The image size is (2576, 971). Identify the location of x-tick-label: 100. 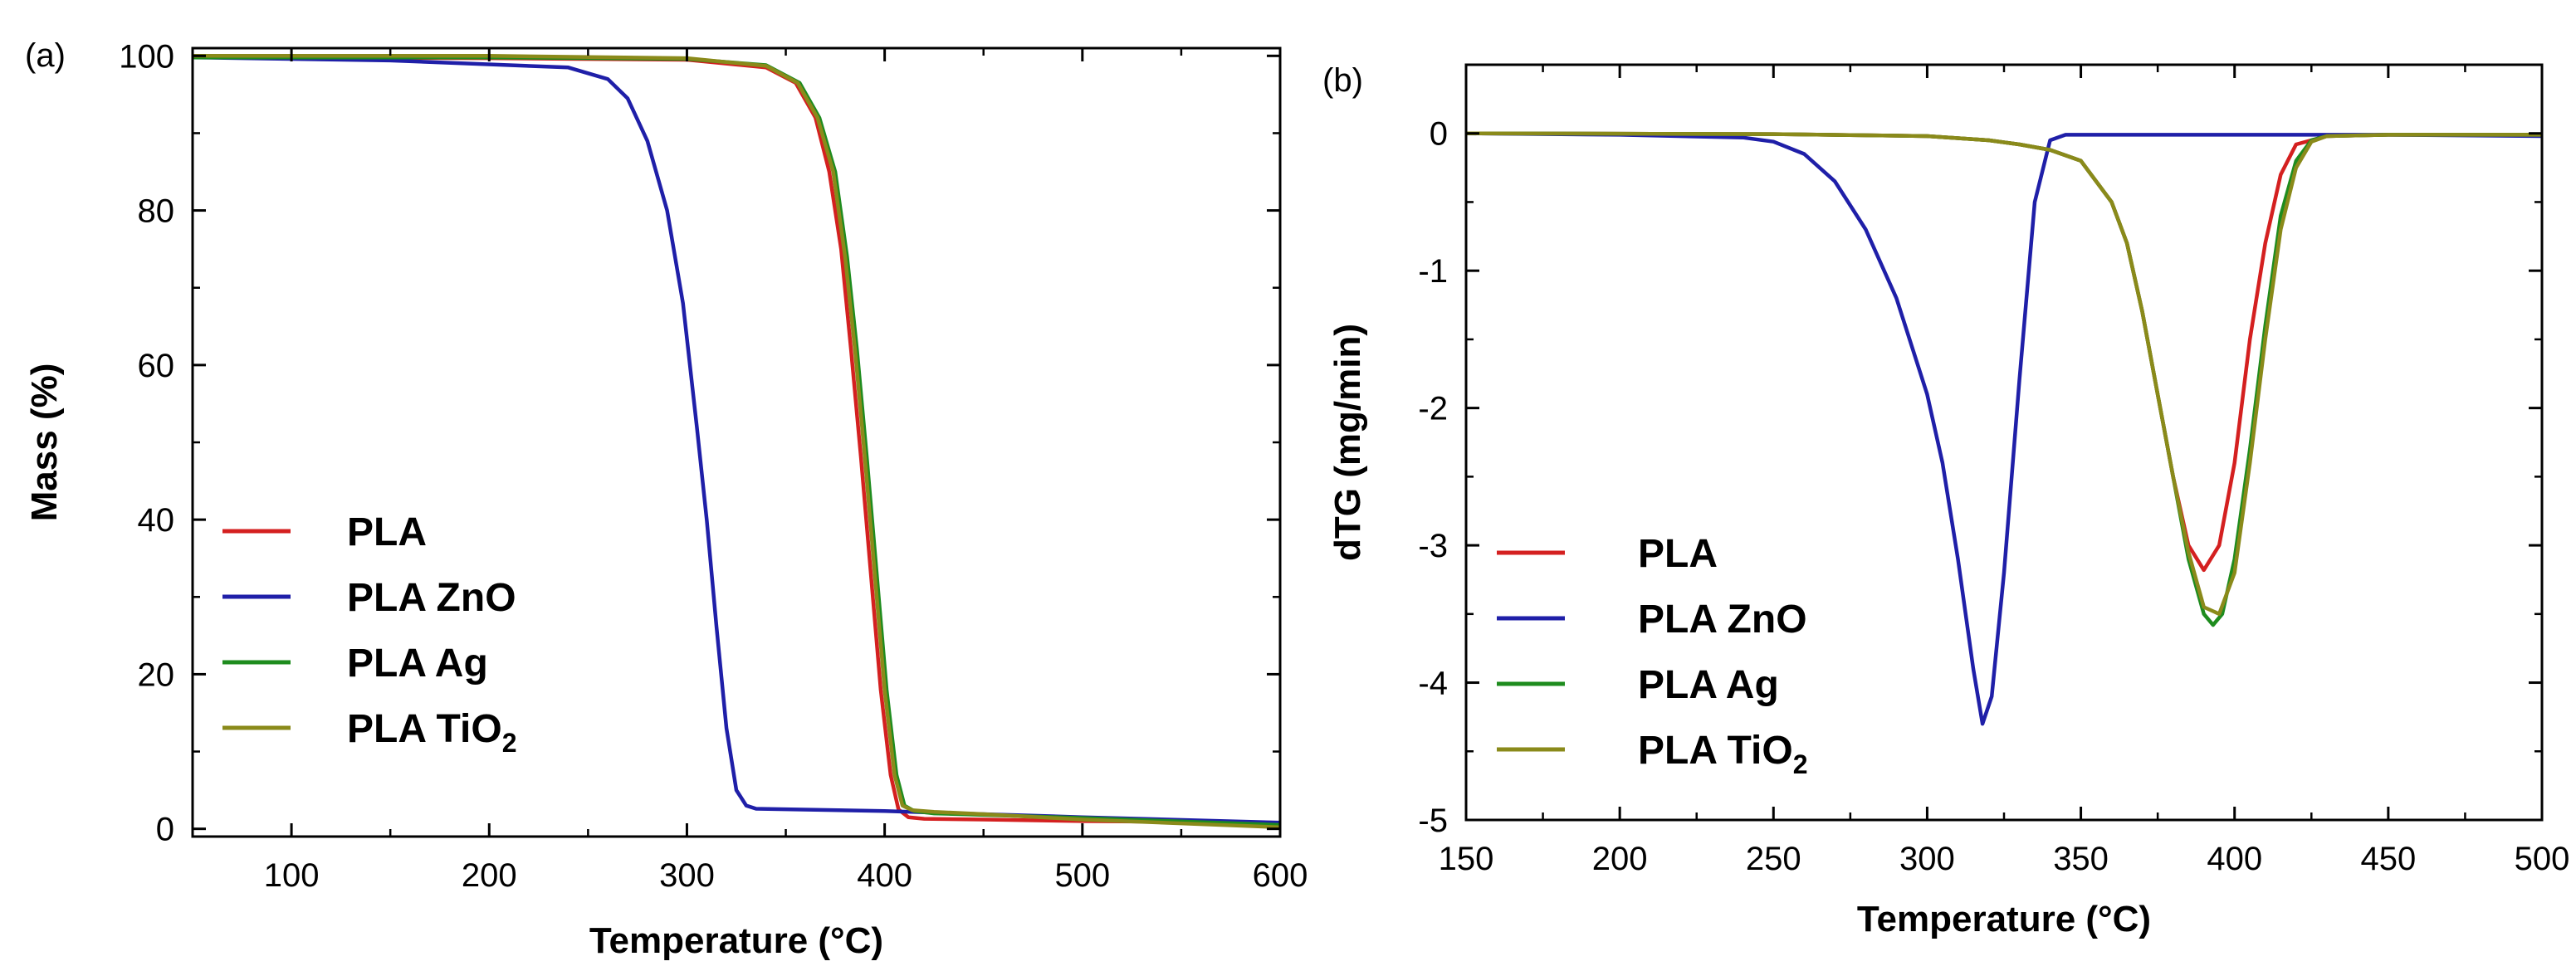
(292, 875).